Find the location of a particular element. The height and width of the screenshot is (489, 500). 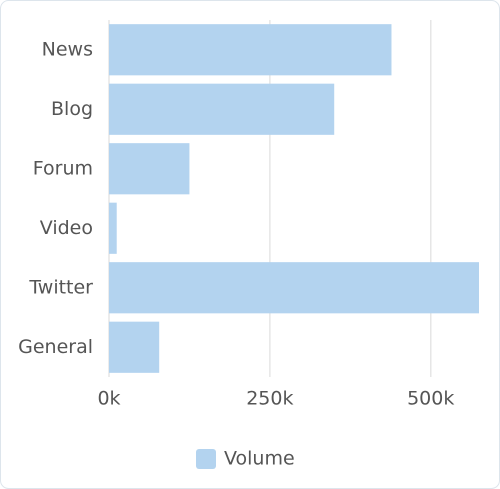

y-tick-label: Video is located at coordinates (66, 228).